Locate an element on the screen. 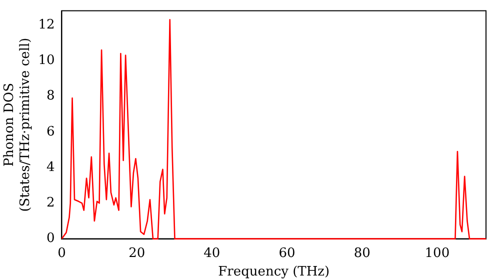 The width and height of the screenshot is (500, 280). x-tick-label: 60 is located at coordinates (287, 253).